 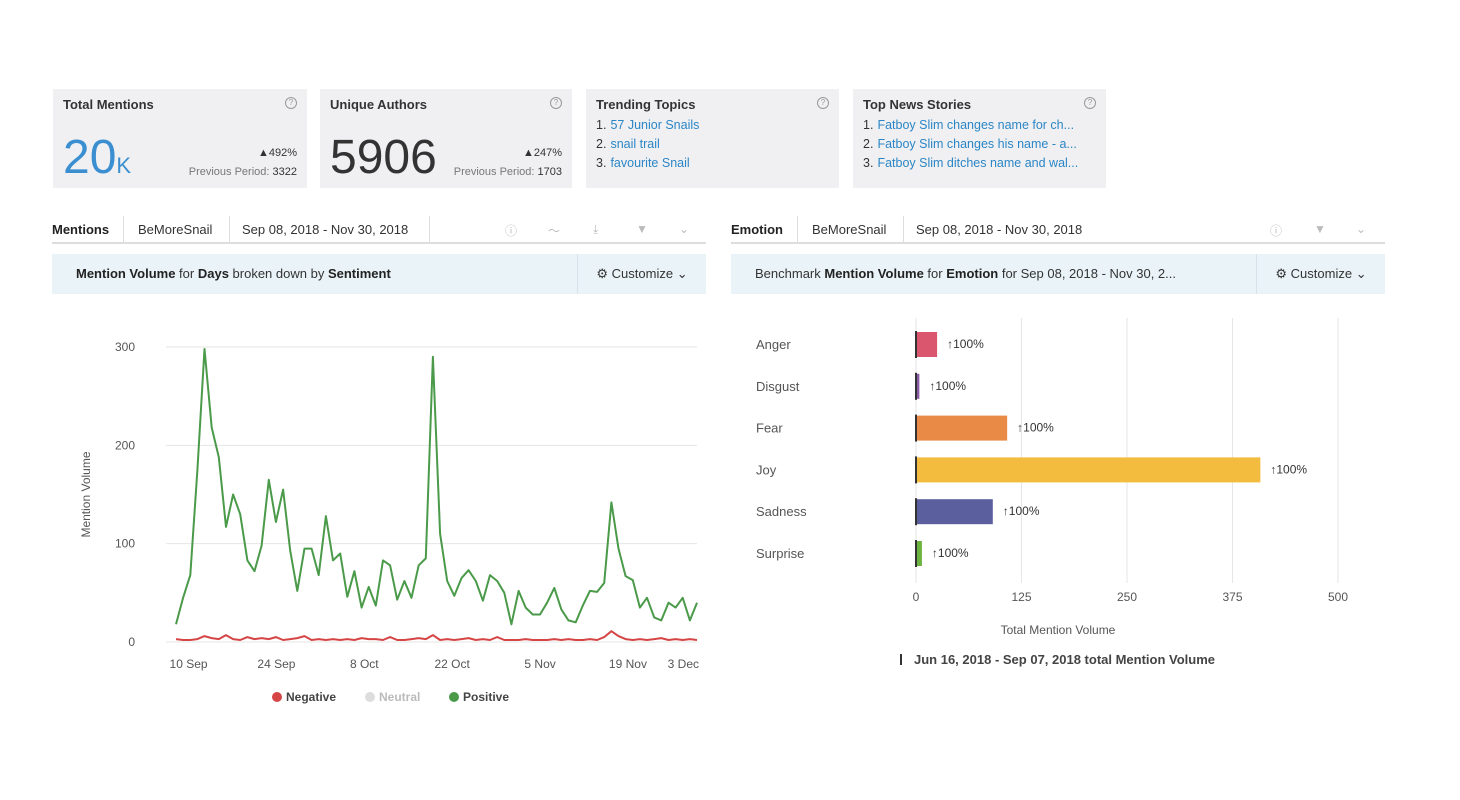 I want to click on category-label: Fear, so click(x=769, y=428).